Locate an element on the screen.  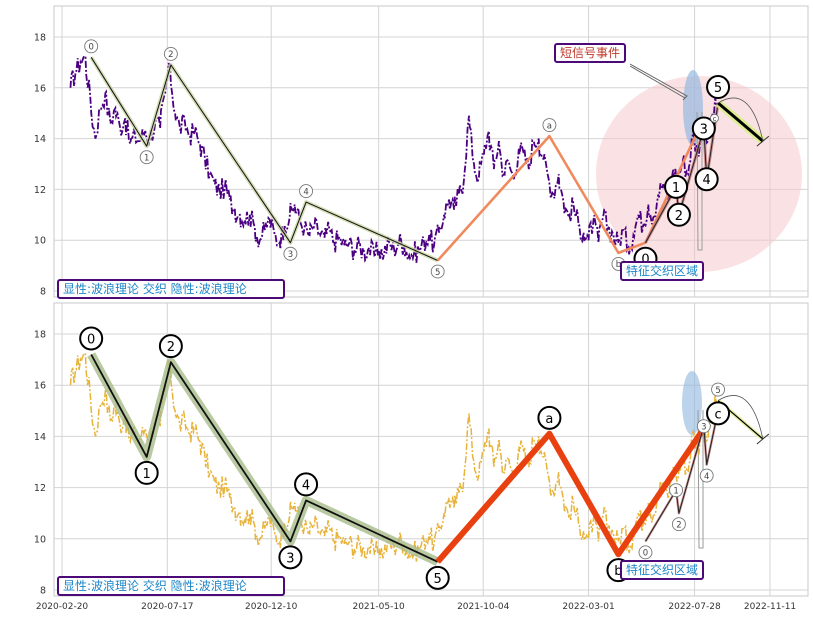
top-ytick-label: 16 is located at coordinates (40, 88).